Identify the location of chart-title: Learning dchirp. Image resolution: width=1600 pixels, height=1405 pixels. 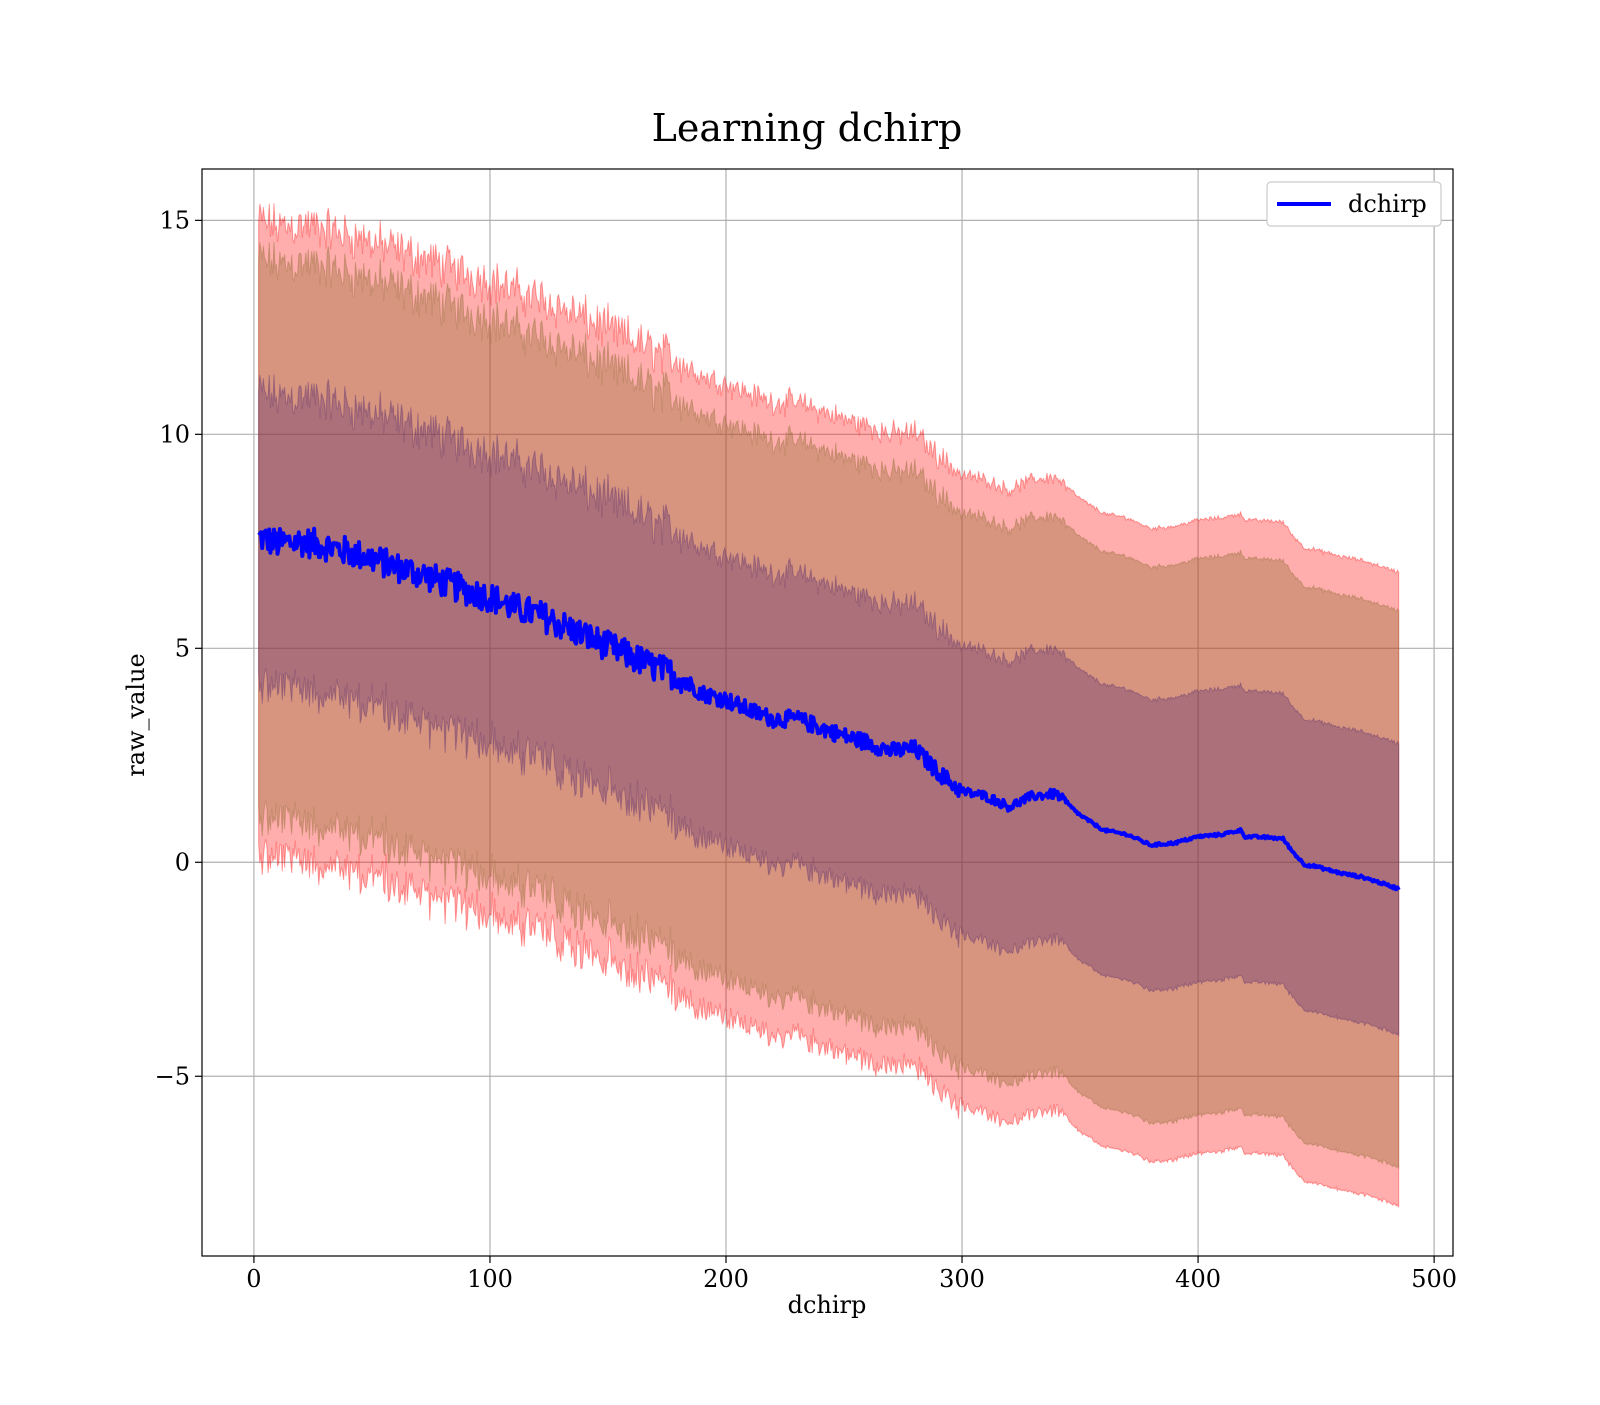
(807, 128).